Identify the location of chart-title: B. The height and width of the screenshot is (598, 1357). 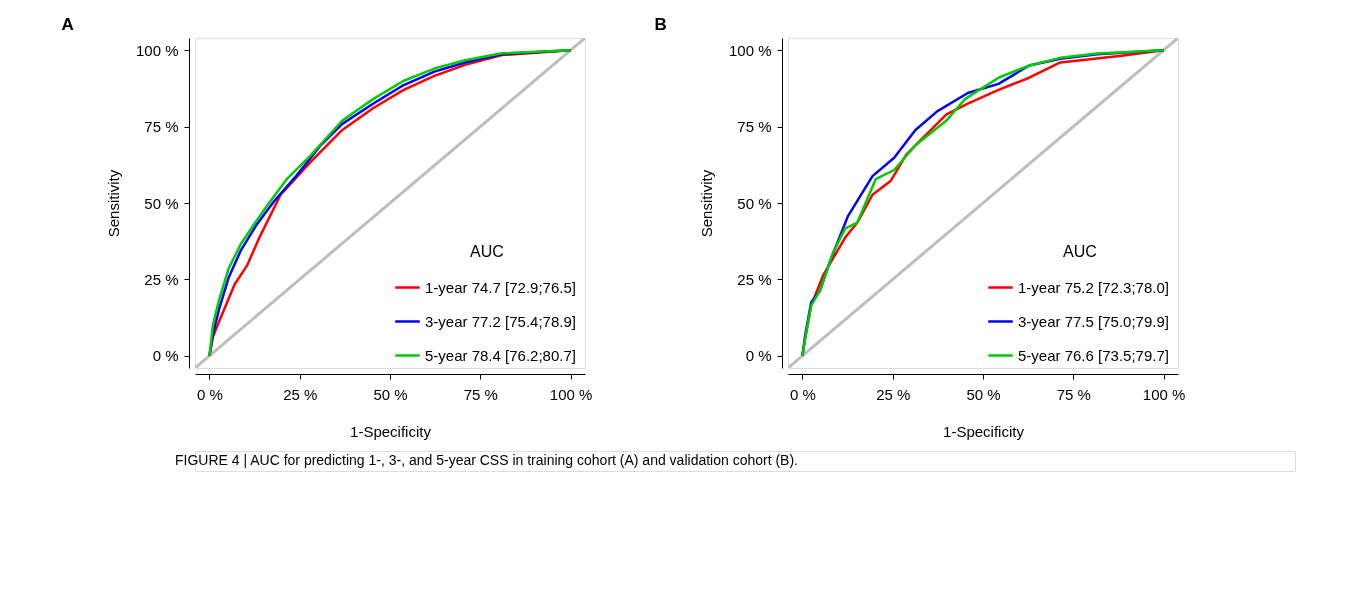
(660, 24).